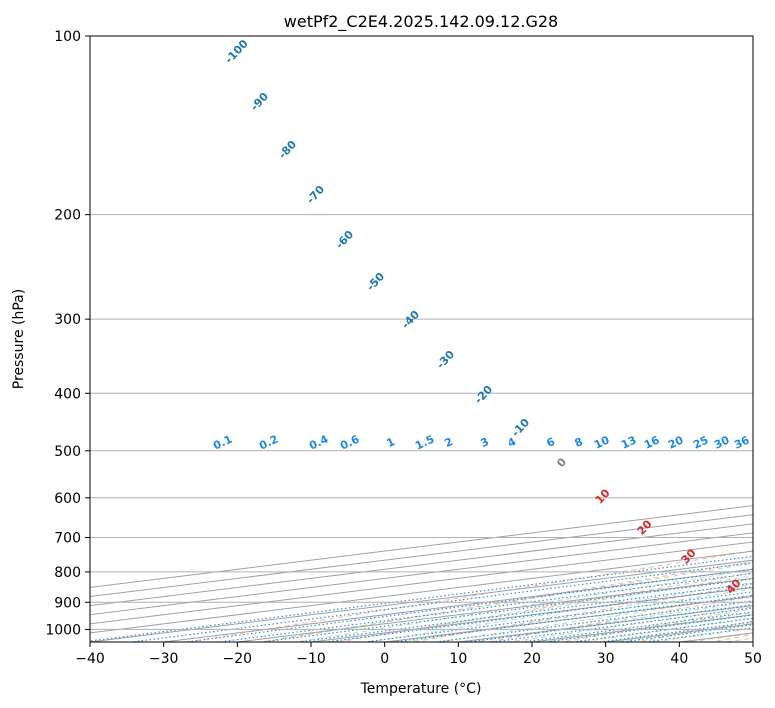 This screenshot has width=775, height=708. Describe the element at coordinates (67, 216) in the screenshot. I see `y-tick-label: 200` at that location.